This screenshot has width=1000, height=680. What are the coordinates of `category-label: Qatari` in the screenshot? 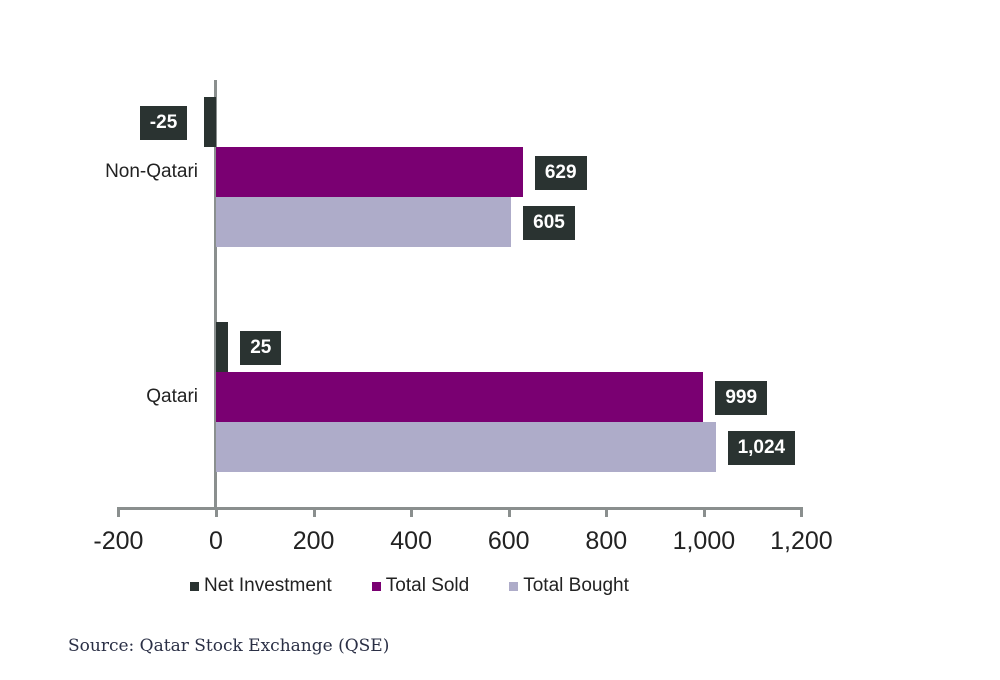 It's located at (172, 396).